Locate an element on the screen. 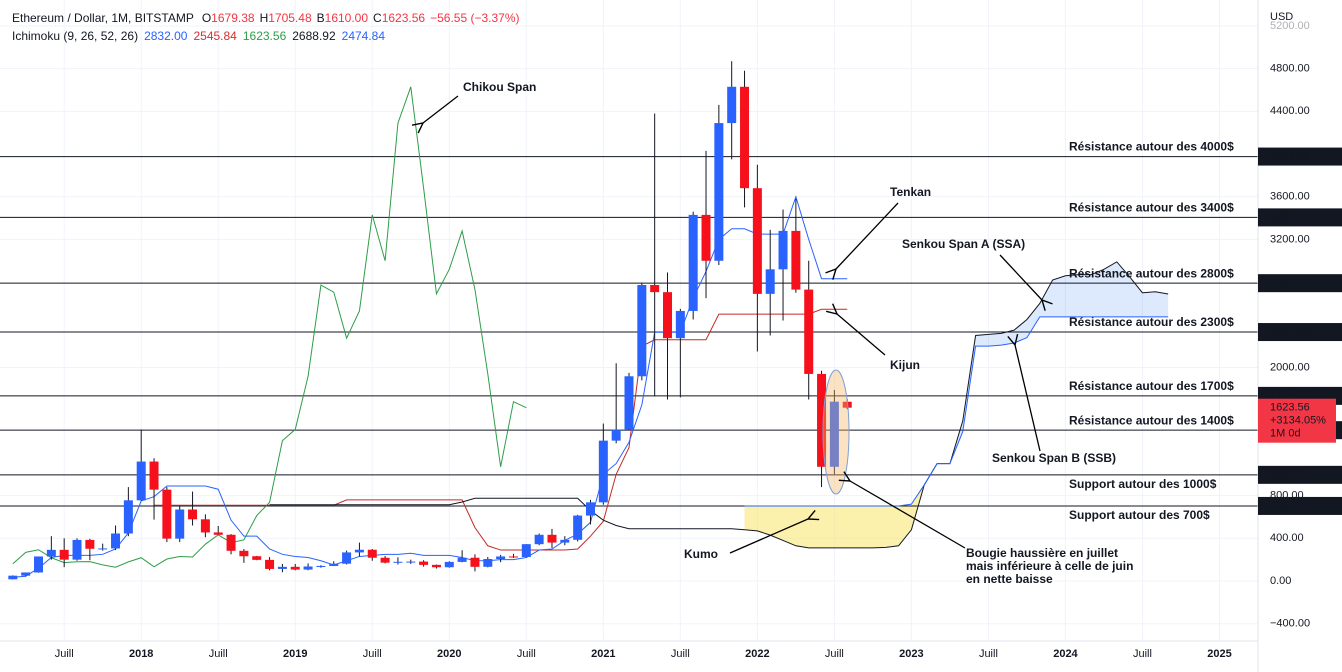 Image resolution: width=1342 pixels, height=672 pixels. last-price-change: +3134.05% is located at coordinates (1298, 421).